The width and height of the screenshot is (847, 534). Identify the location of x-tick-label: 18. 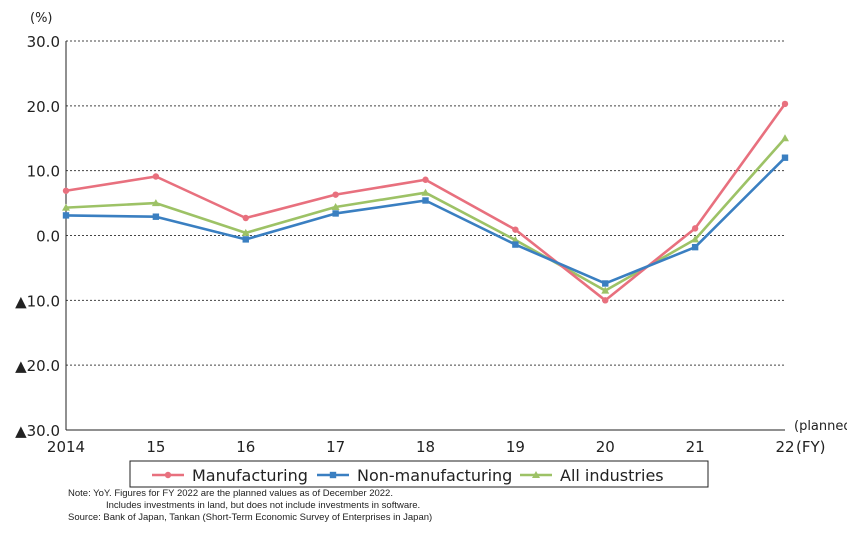
(425, 447).